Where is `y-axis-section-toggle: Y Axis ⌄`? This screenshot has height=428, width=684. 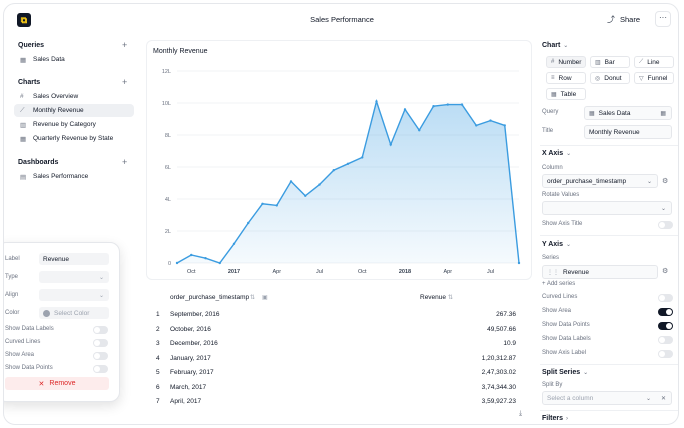
y-axis-section-toggle: Y Axis ⌄ is located at coordinates (557, 244).